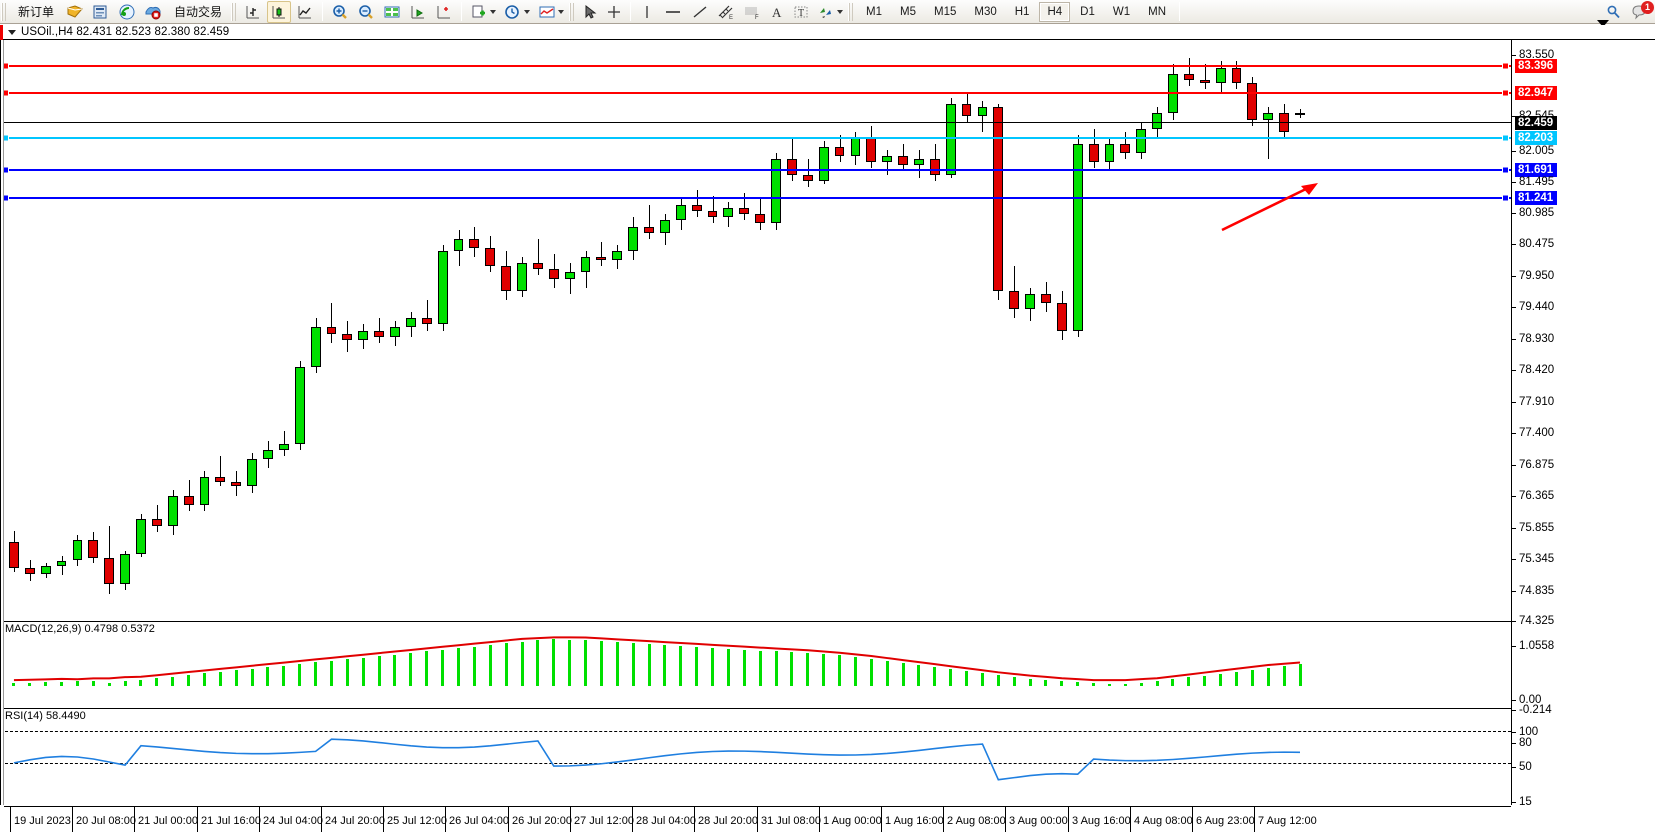  Describe the element at coordinates (517, 12) in the screenshot. I see `period-clock-icon` at that location.